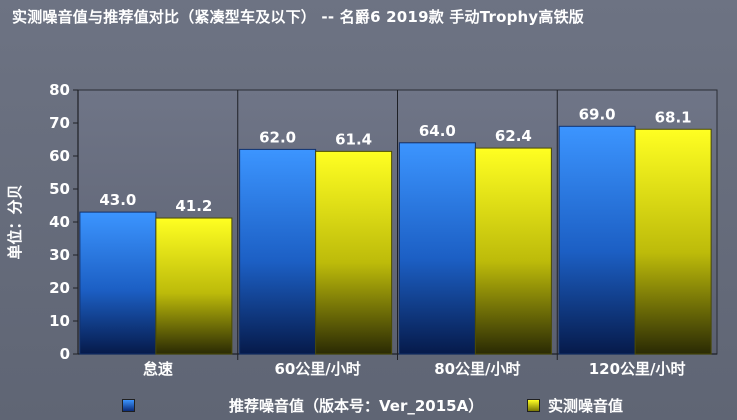 This screenshot has width=737, height=420. What do you see at coordinates (158, 369) in the screenshot?
I see `category-label: 怠速` at bounding box center [158, 369].